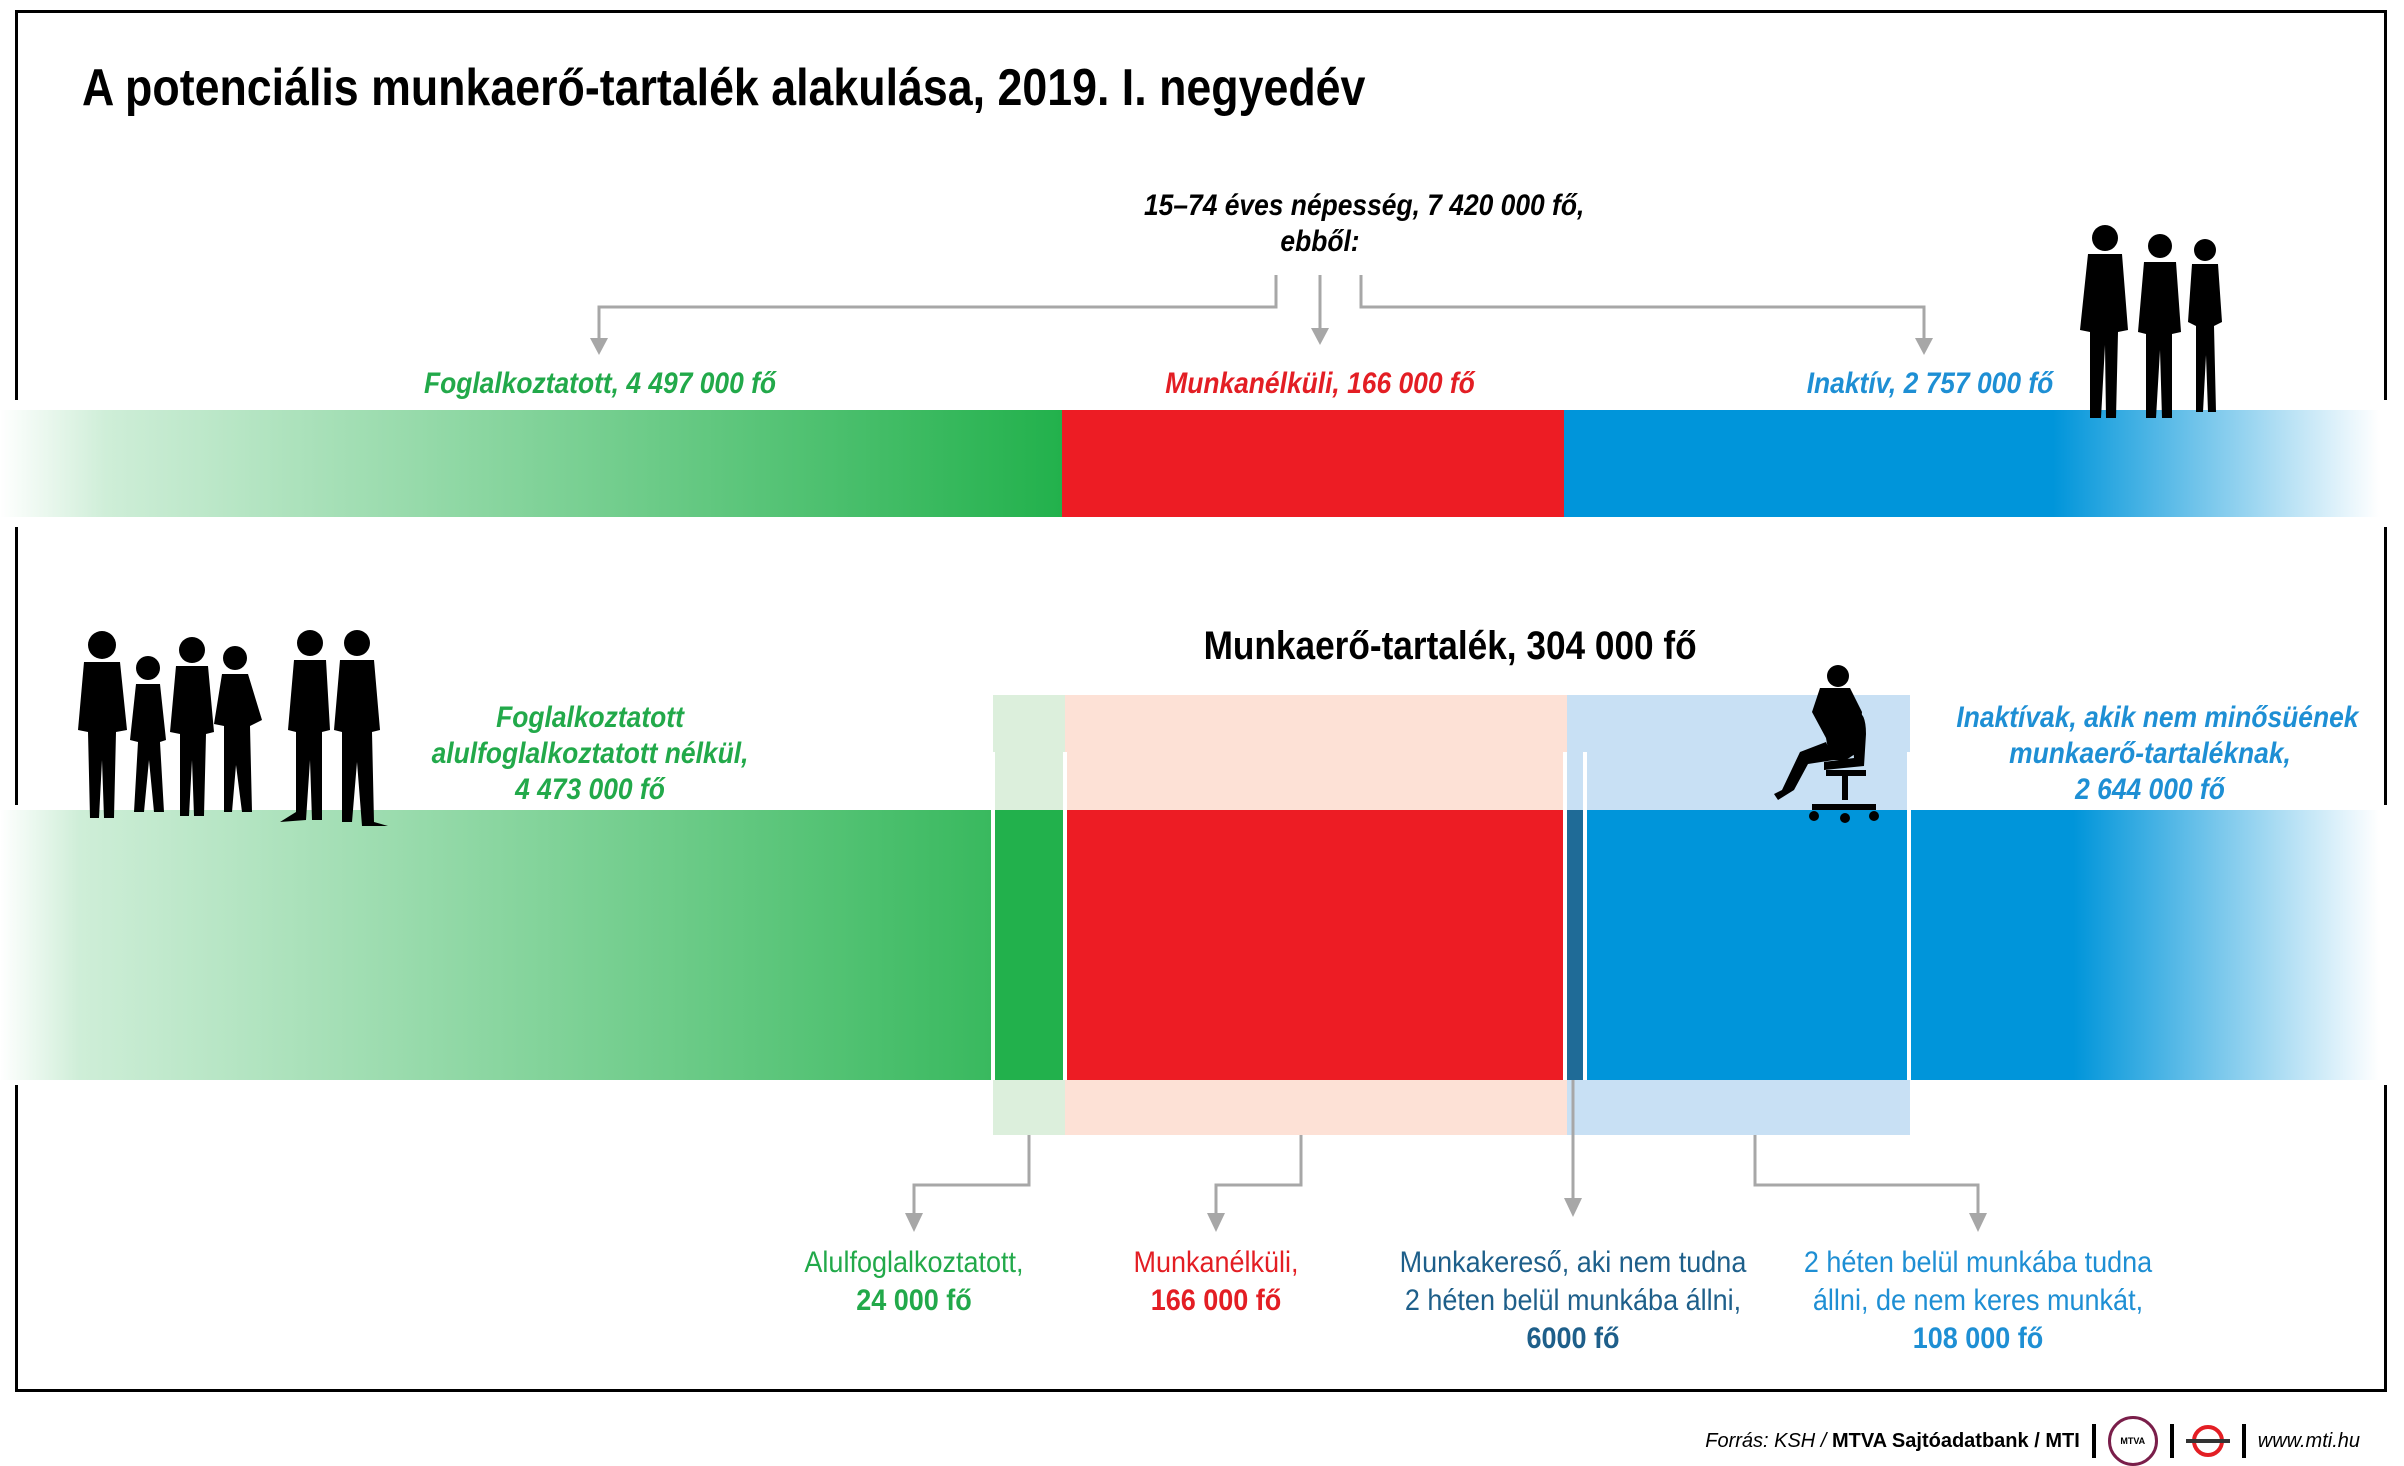  I want to click on top-inactive-bar, so click(1971, 463).